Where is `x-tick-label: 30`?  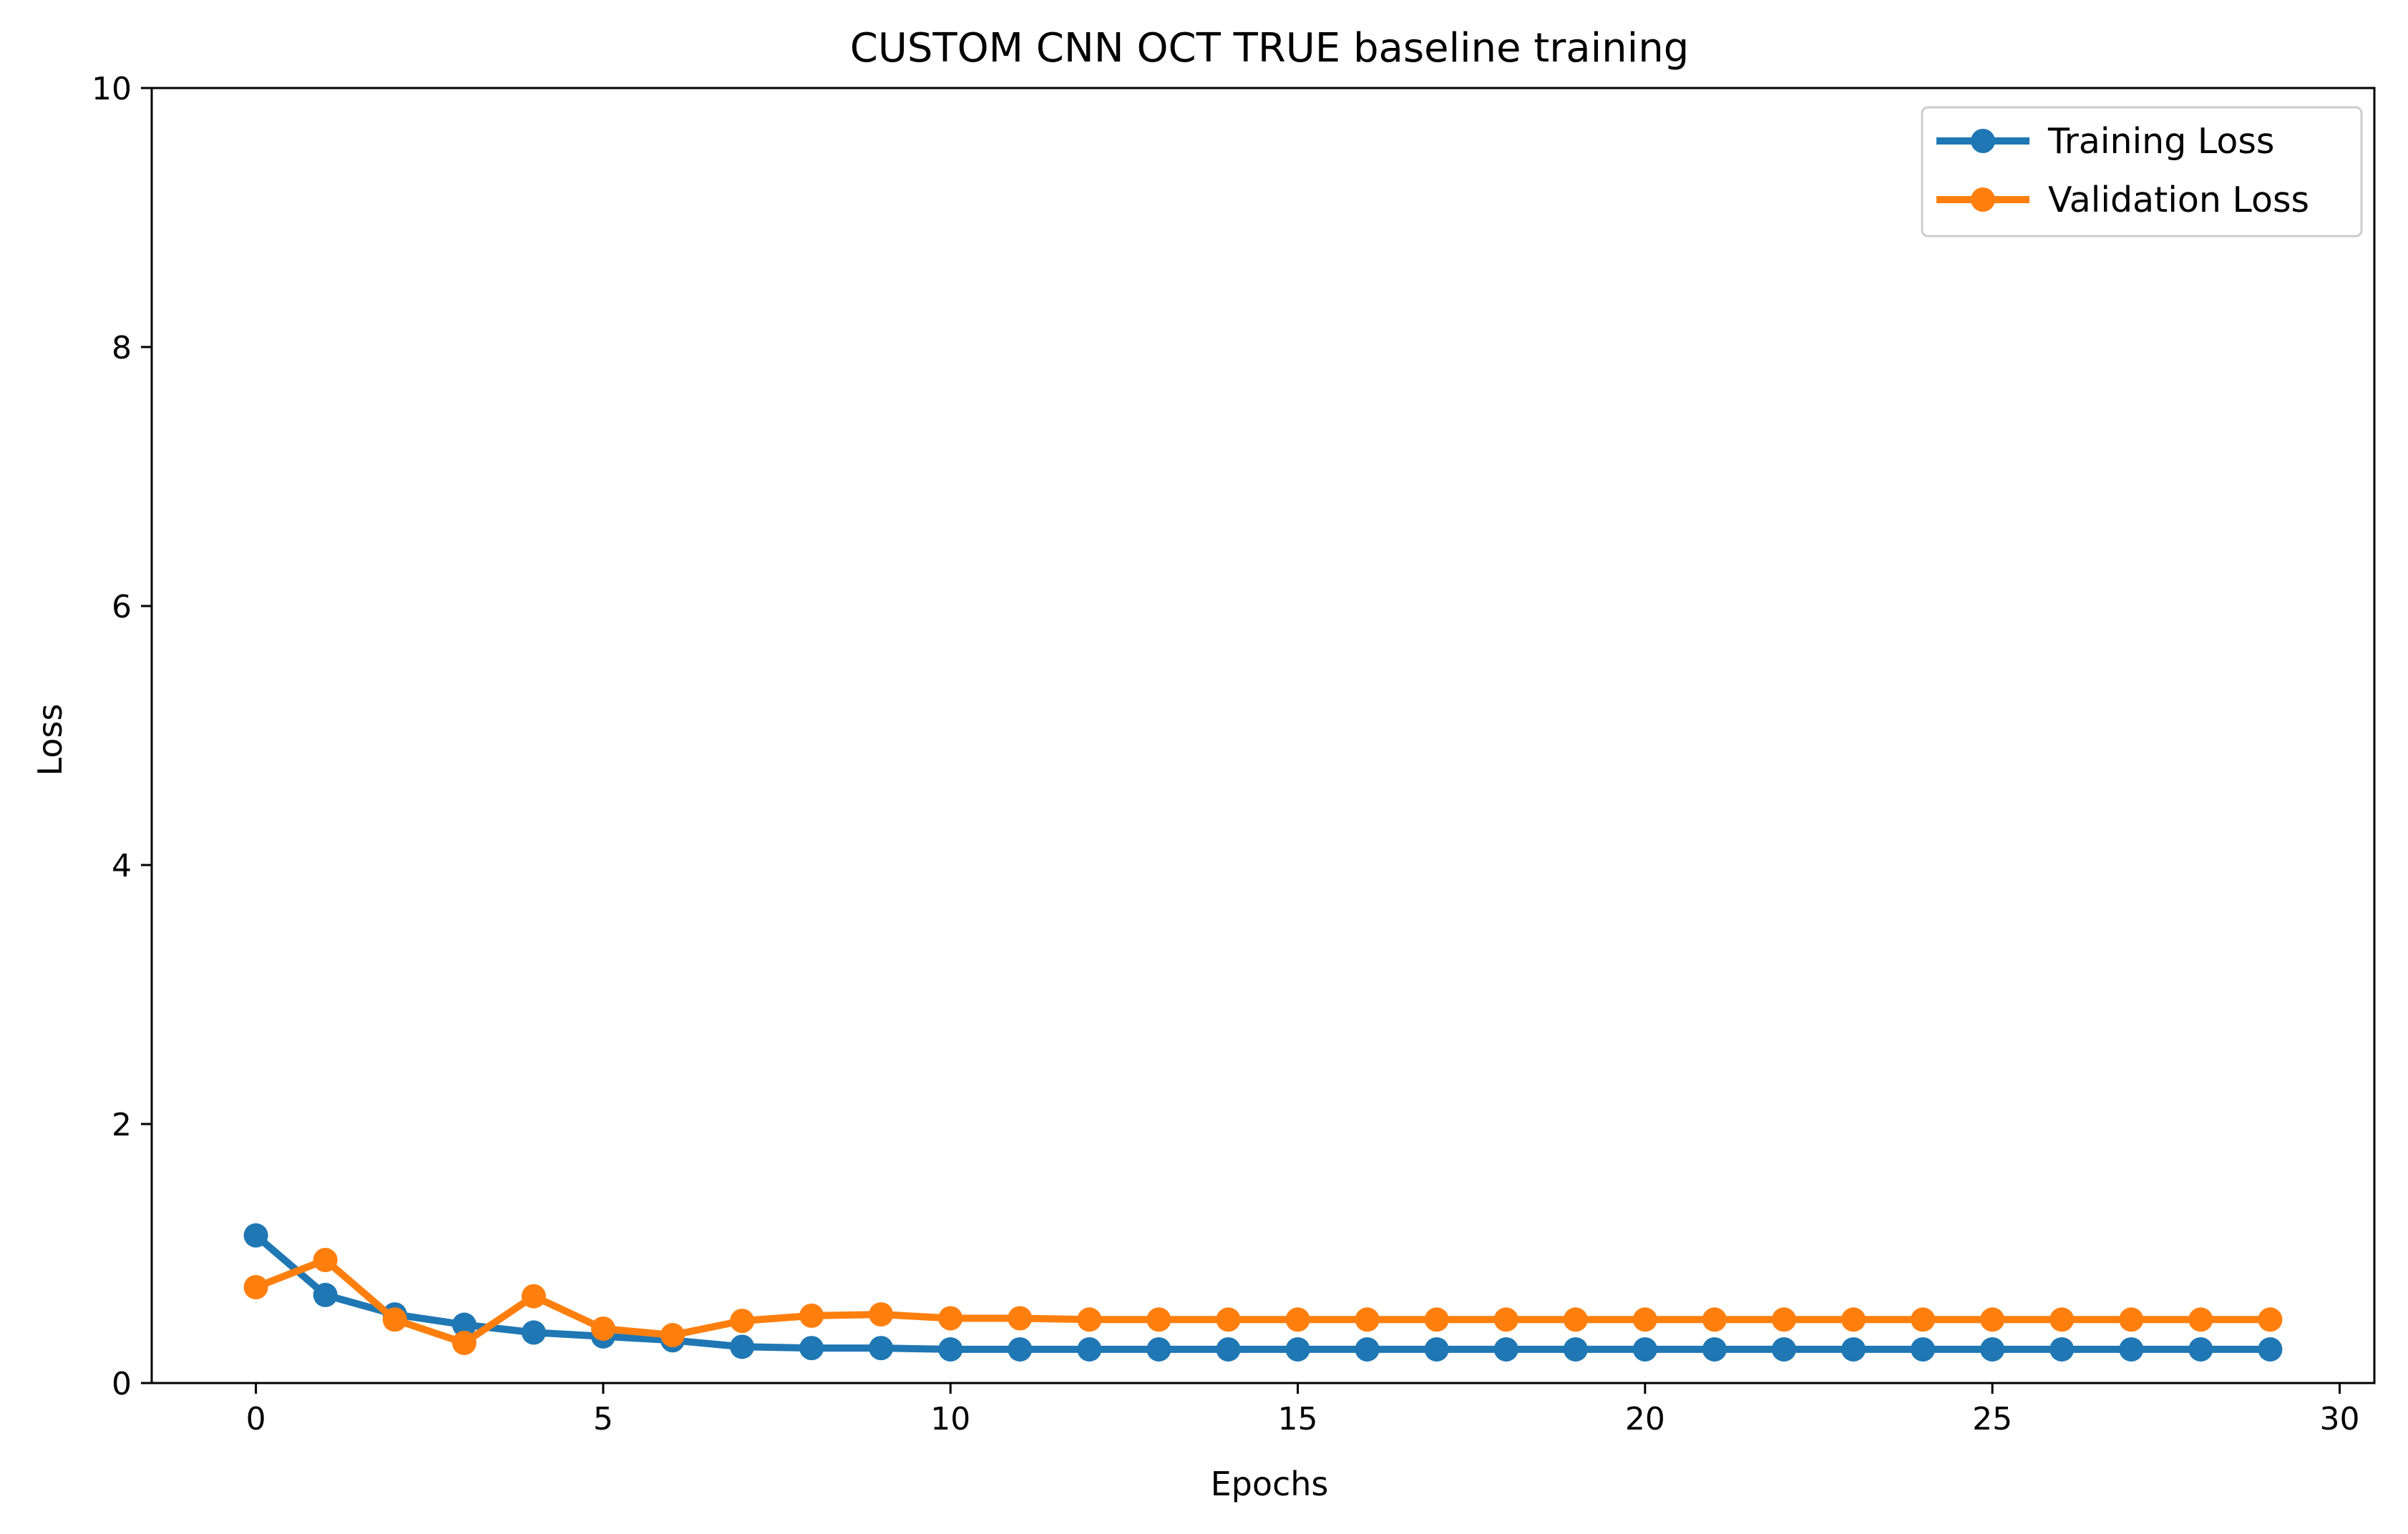 x-tick-label: 30 is located at coordinates (2339, 1419).